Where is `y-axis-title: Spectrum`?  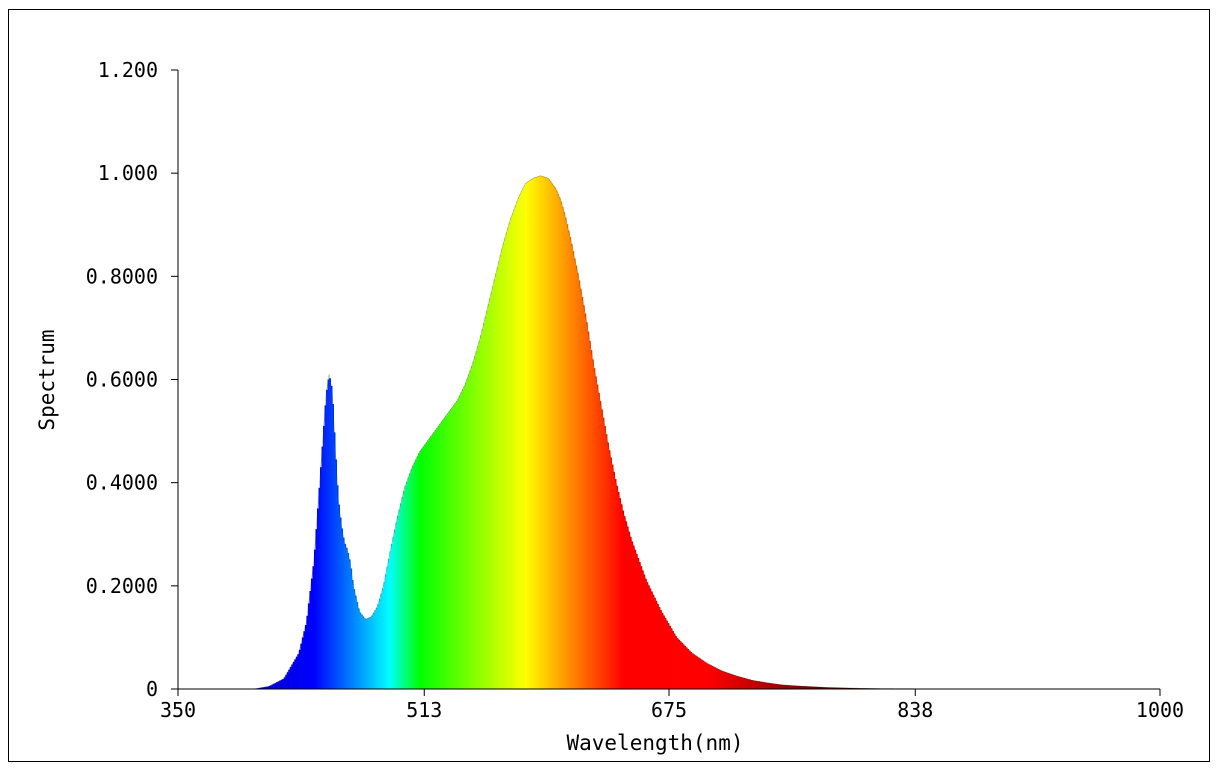
y-axis-title: Spectrum is located at coordinates (47, 379).